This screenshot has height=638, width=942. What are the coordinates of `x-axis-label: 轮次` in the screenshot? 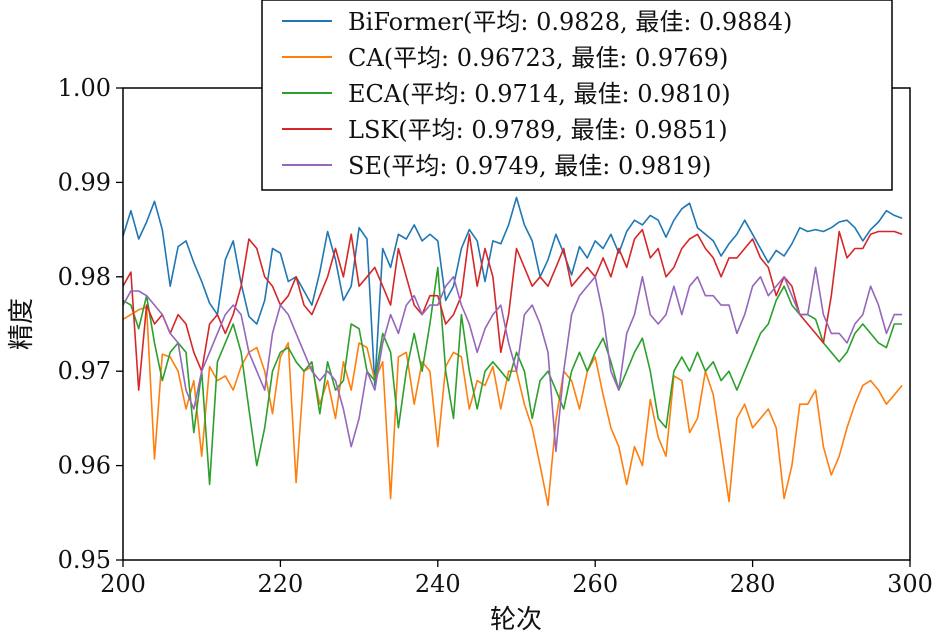 It's located at (516, 620).